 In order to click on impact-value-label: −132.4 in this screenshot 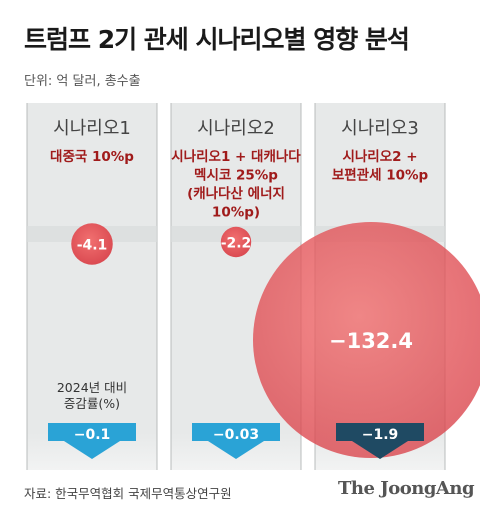, I will do `click(371, 341)`.